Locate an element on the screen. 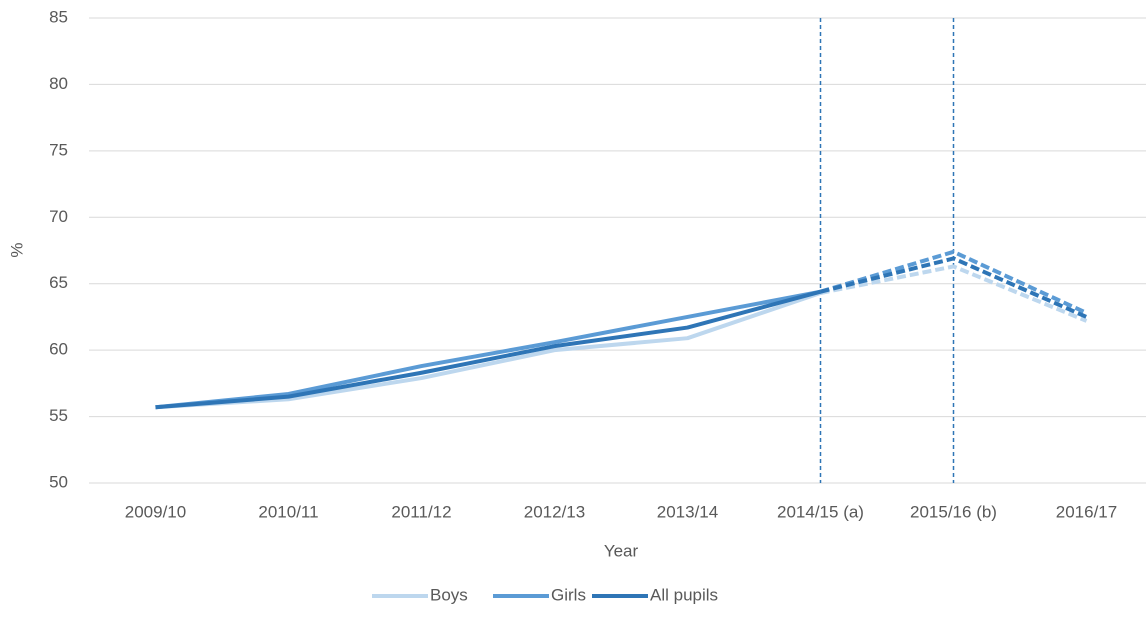 The image size is (1146, 636). x-tick-label: 2013/14 is located at coordinates (687, 511).